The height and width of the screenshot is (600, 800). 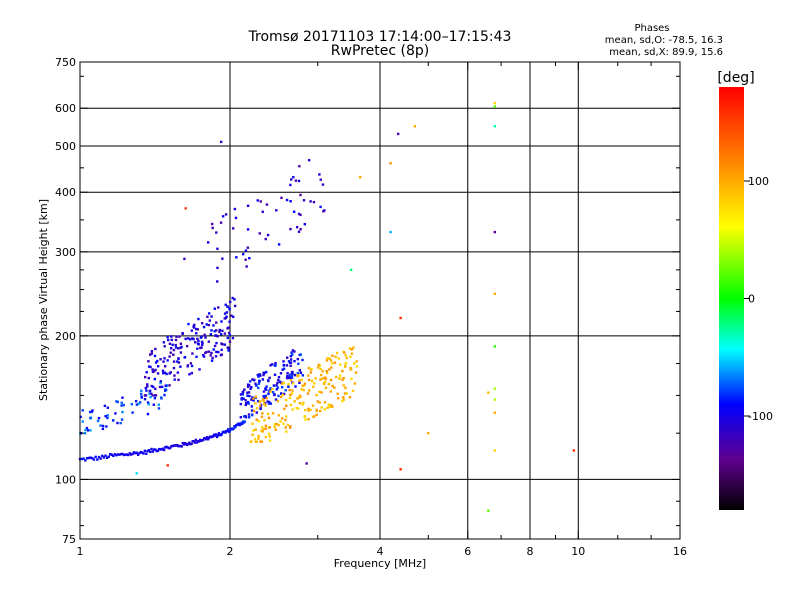 I want to click on x-tick-label: 1, so click(x=80, y=551).